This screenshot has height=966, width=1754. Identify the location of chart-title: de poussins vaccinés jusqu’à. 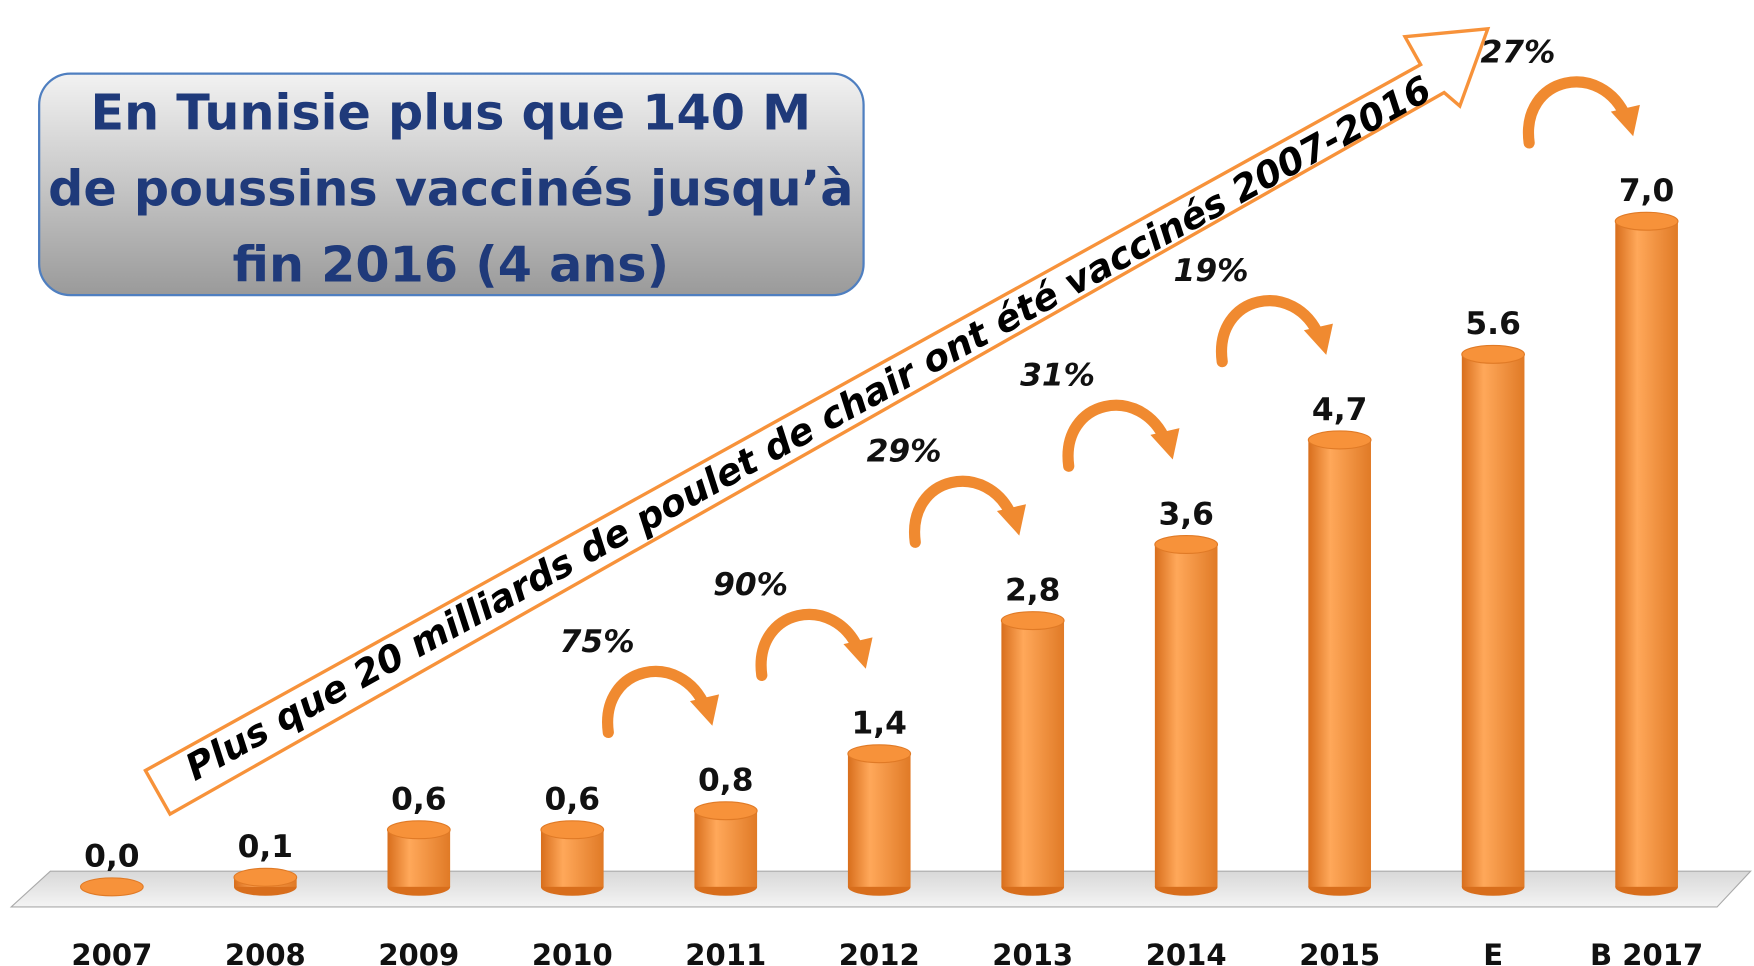
(450, 189).